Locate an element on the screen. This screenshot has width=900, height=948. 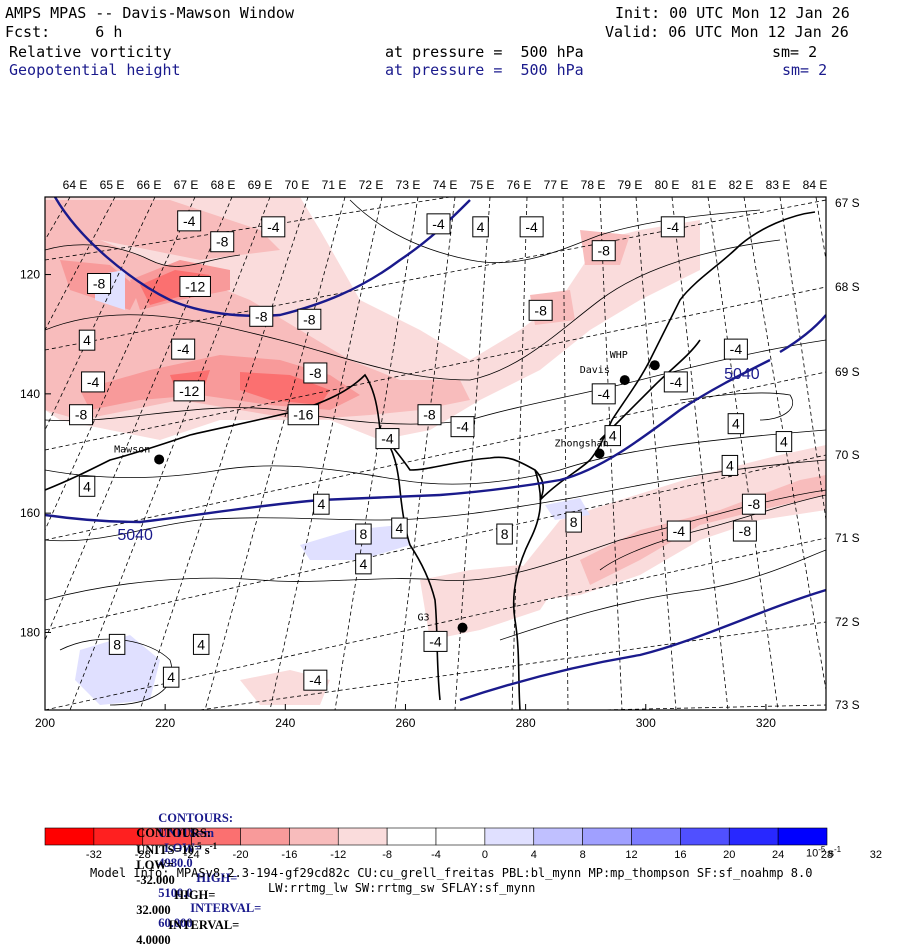
model-info-line2: LW:rrtmg_lw SW:rrtmg_sw SFLAY:sf_mynn is located at coordinates (402, 888).